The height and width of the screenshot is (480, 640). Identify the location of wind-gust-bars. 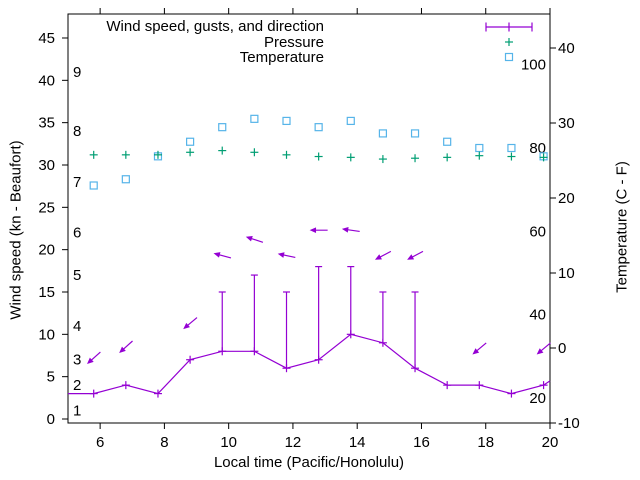
(318, 317).